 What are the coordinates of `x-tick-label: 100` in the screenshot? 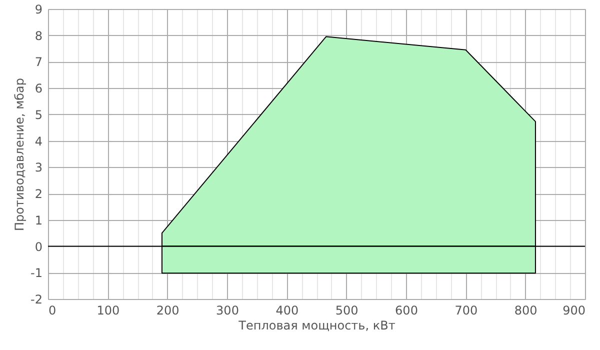 It's located at (108, 311).